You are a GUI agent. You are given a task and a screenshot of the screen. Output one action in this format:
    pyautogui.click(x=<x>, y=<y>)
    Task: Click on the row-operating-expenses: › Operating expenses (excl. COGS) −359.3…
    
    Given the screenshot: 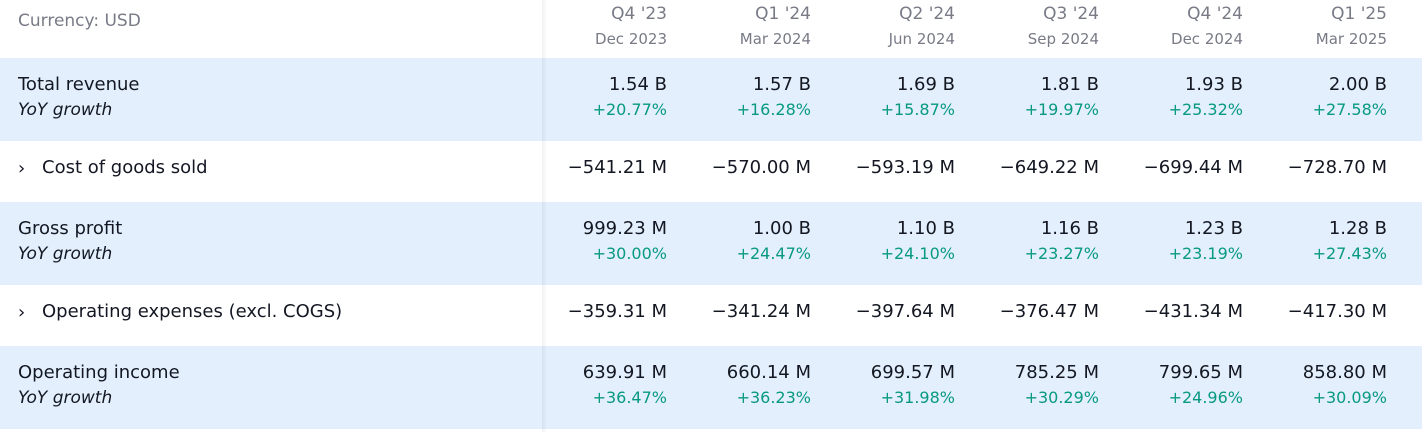 What is the action you would take?
    pyautogui.click(x=711, y=315)
    